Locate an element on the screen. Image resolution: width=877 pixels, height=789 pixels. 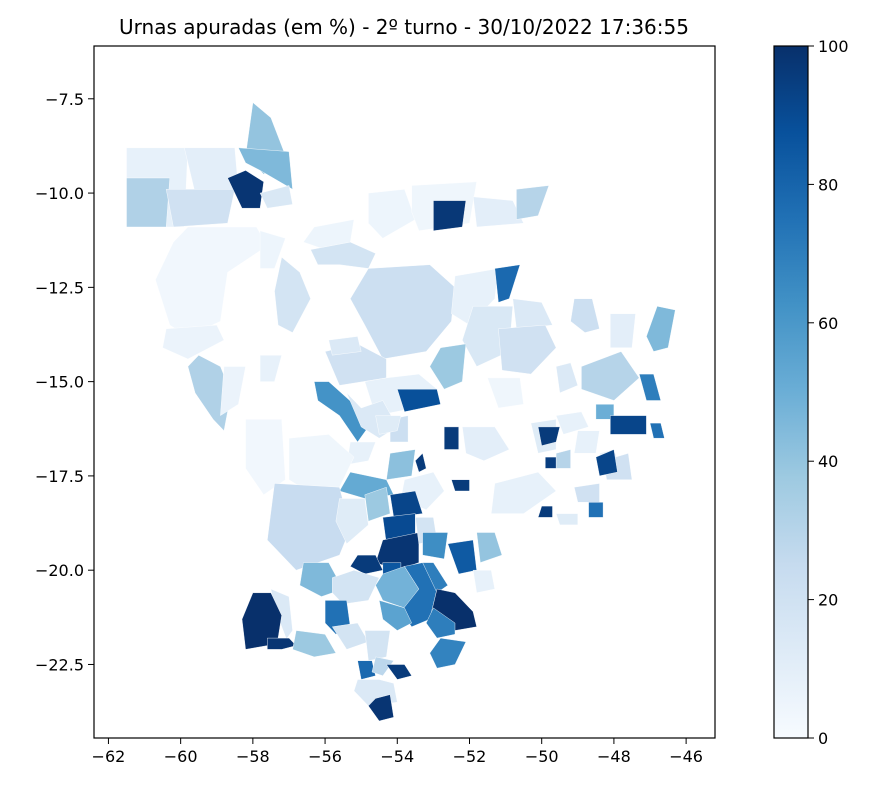
y-axis: −7.5 −10.0 −12.5 −15.0 −17.5 −20.0 −22.5 is located at coordinates (64, 382).